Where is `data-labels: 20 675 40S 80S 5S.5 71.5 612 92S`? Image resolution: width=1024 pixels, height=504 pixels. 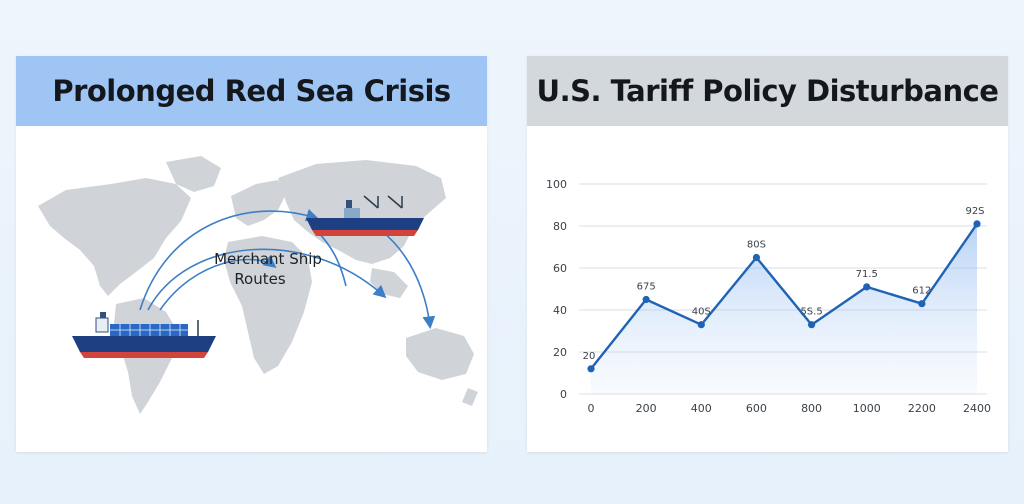 data-labels: 20 675 40S 80S 5S.5 71.5 612 92S is located at coordinates (784, 284).